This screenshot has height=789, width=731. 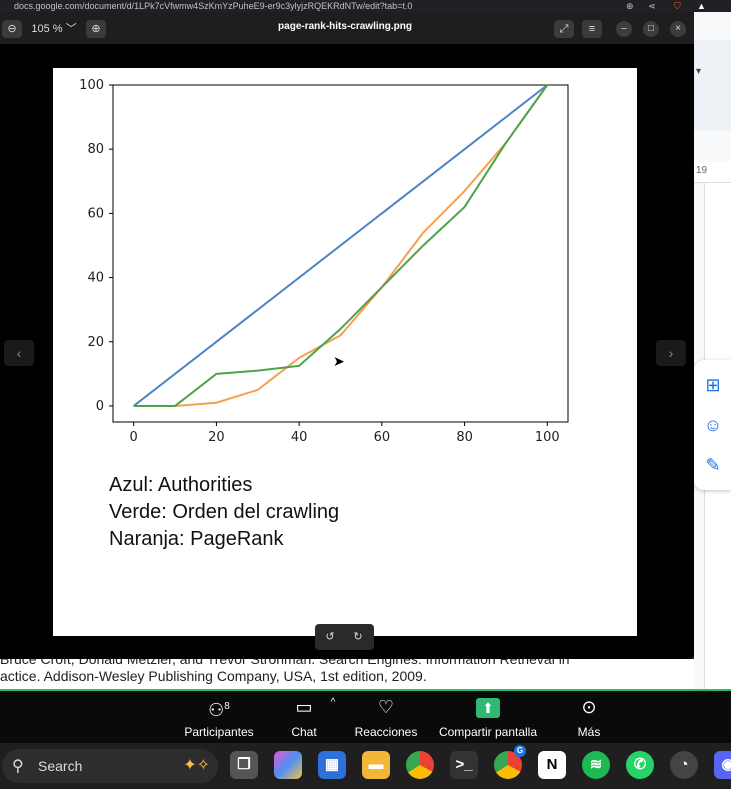 I want to click on rotate-left-icon: ↺, so click(x=330, y=637).